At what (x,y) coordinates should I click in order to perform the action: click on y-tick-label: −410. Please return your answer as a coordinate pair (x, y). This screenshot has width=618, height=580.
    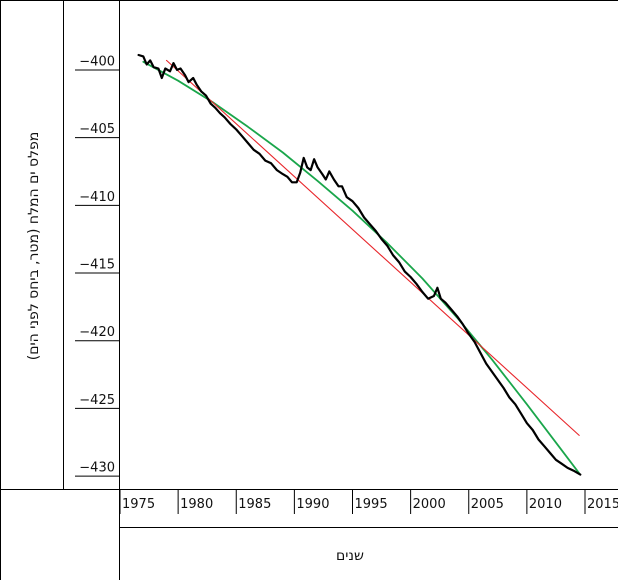
    Looking at the image, I should click on (97, 197).